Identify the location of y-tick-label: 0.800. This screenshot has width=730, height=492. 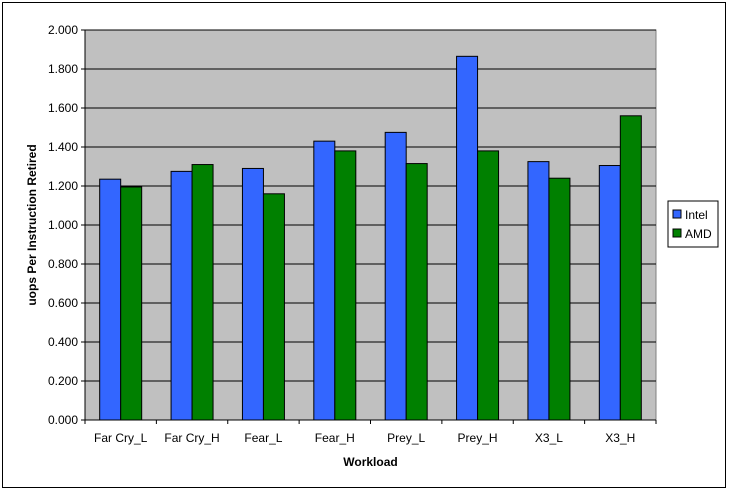
(63, 264).